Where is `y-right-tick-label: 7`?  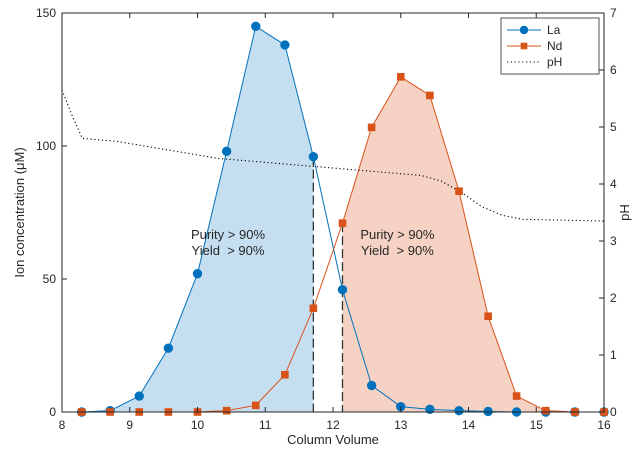 y-right-tick-label: 7 is located at coordinates (613, 13).